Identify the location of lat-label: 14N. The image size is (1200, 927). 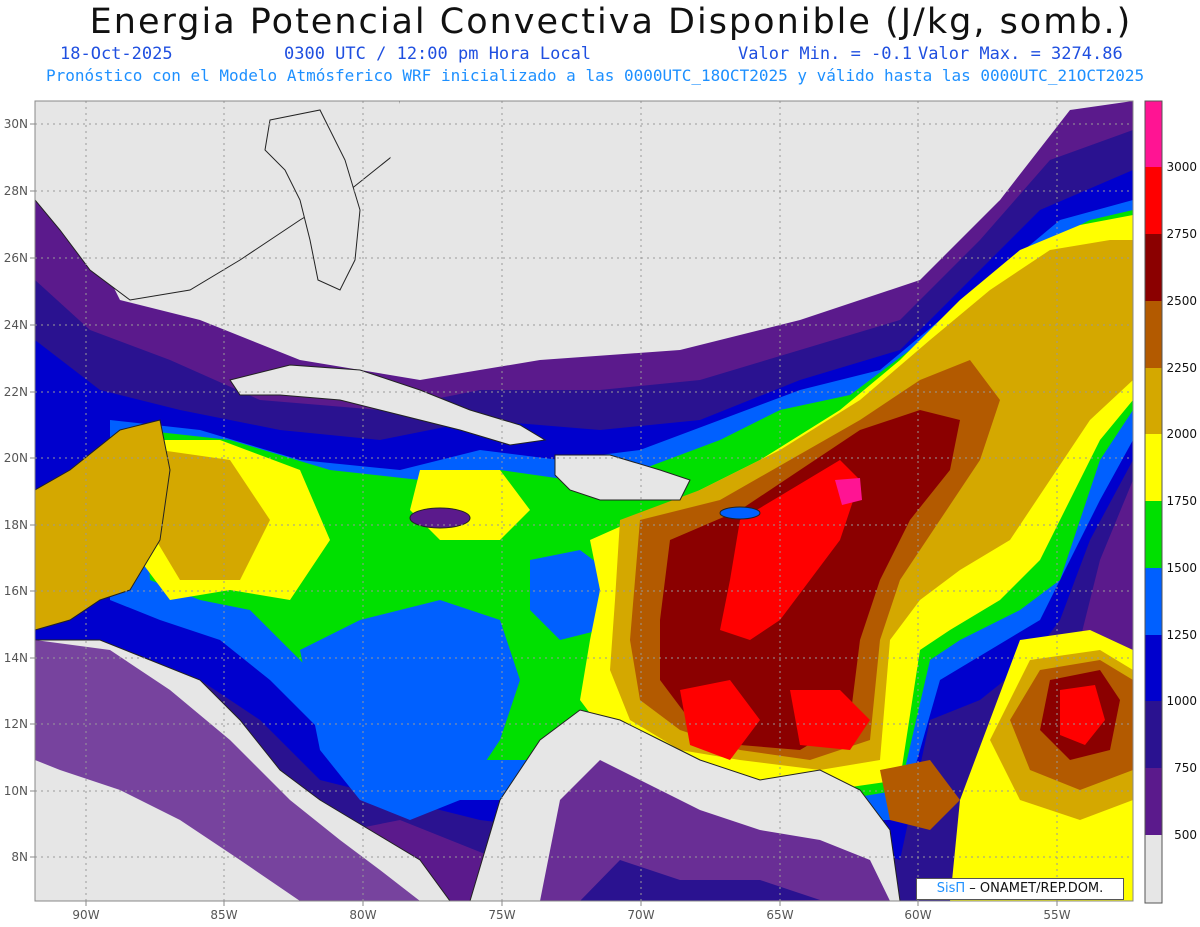
(16, 658).